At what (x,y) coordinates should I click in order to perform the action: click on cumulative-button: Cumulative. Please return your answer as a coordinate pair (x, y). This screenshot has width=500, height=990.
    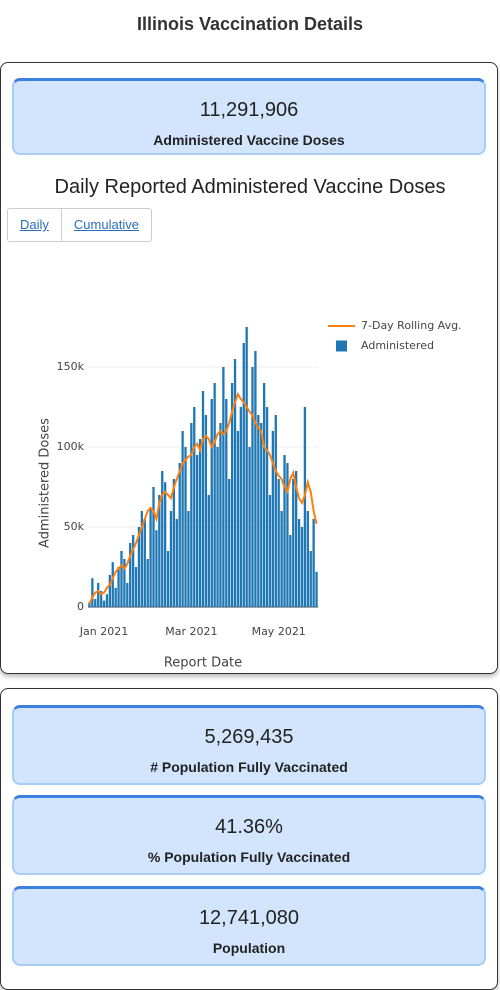
    Looking at the image, I should click on (105, 225).